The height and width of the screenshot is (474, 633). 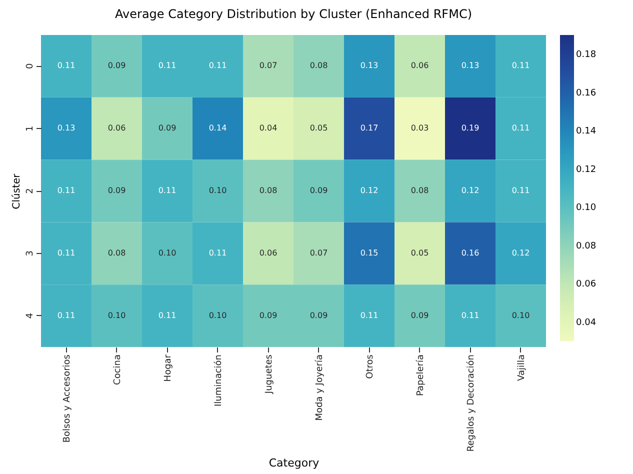 I want to click on x-tick-label: Papelería, so click(x=420, y=375).